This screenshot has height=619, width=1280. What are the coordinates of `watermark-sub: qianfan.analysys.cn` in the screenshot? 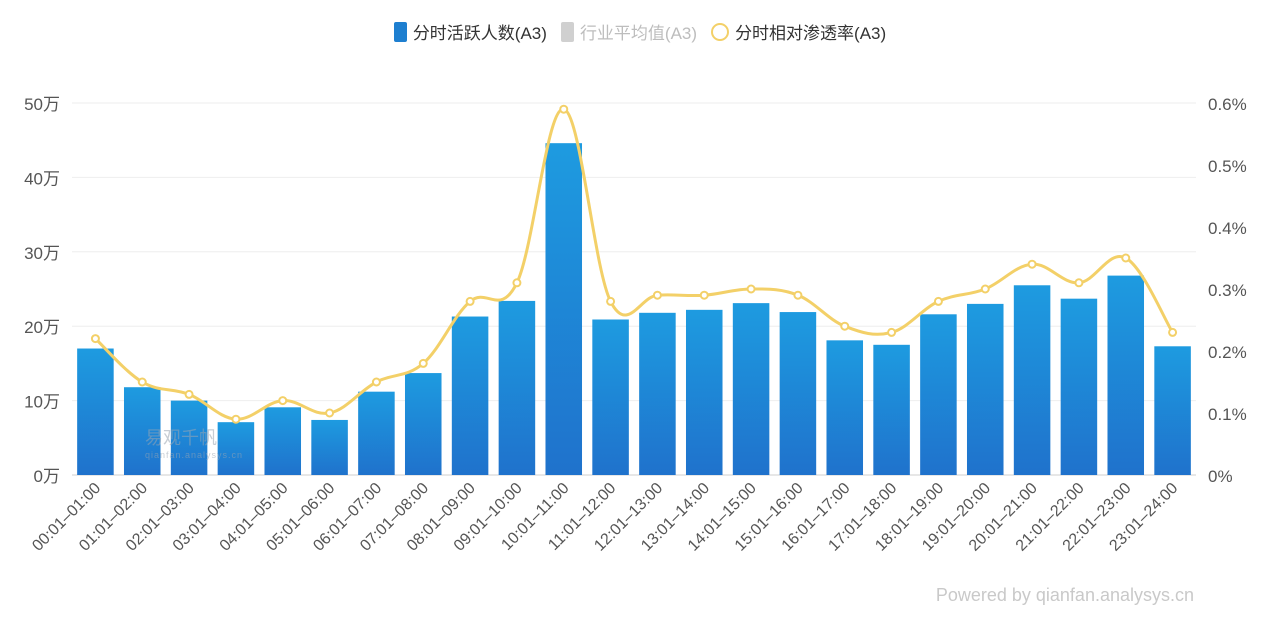 It's located at (194, 455).